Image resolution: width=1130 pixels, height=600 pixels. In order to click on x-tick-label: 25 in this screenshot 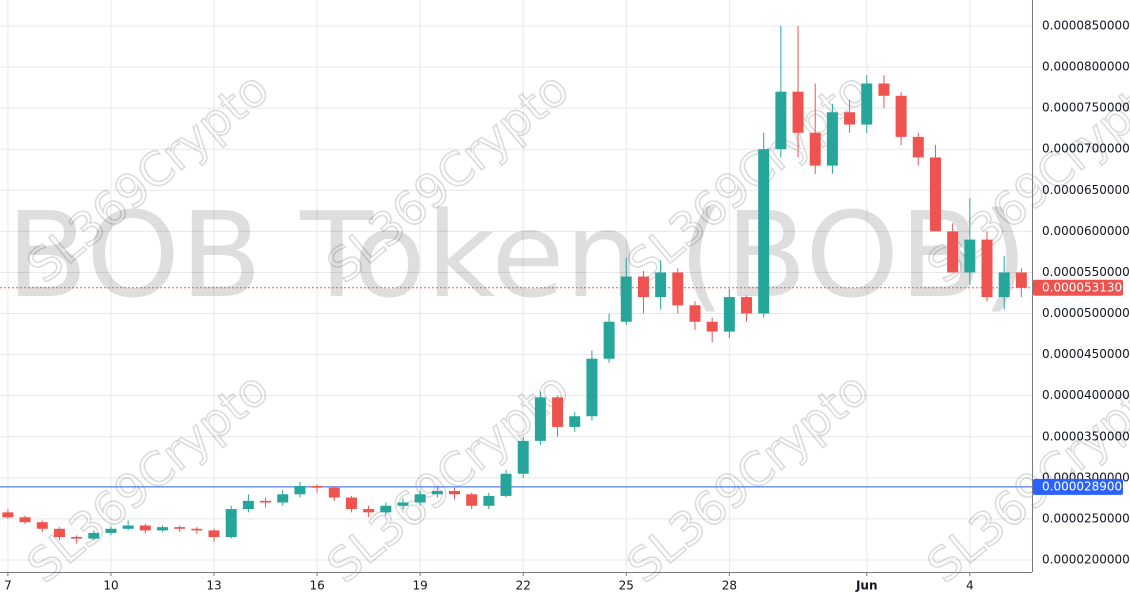, I will do `click(626, 586)`.